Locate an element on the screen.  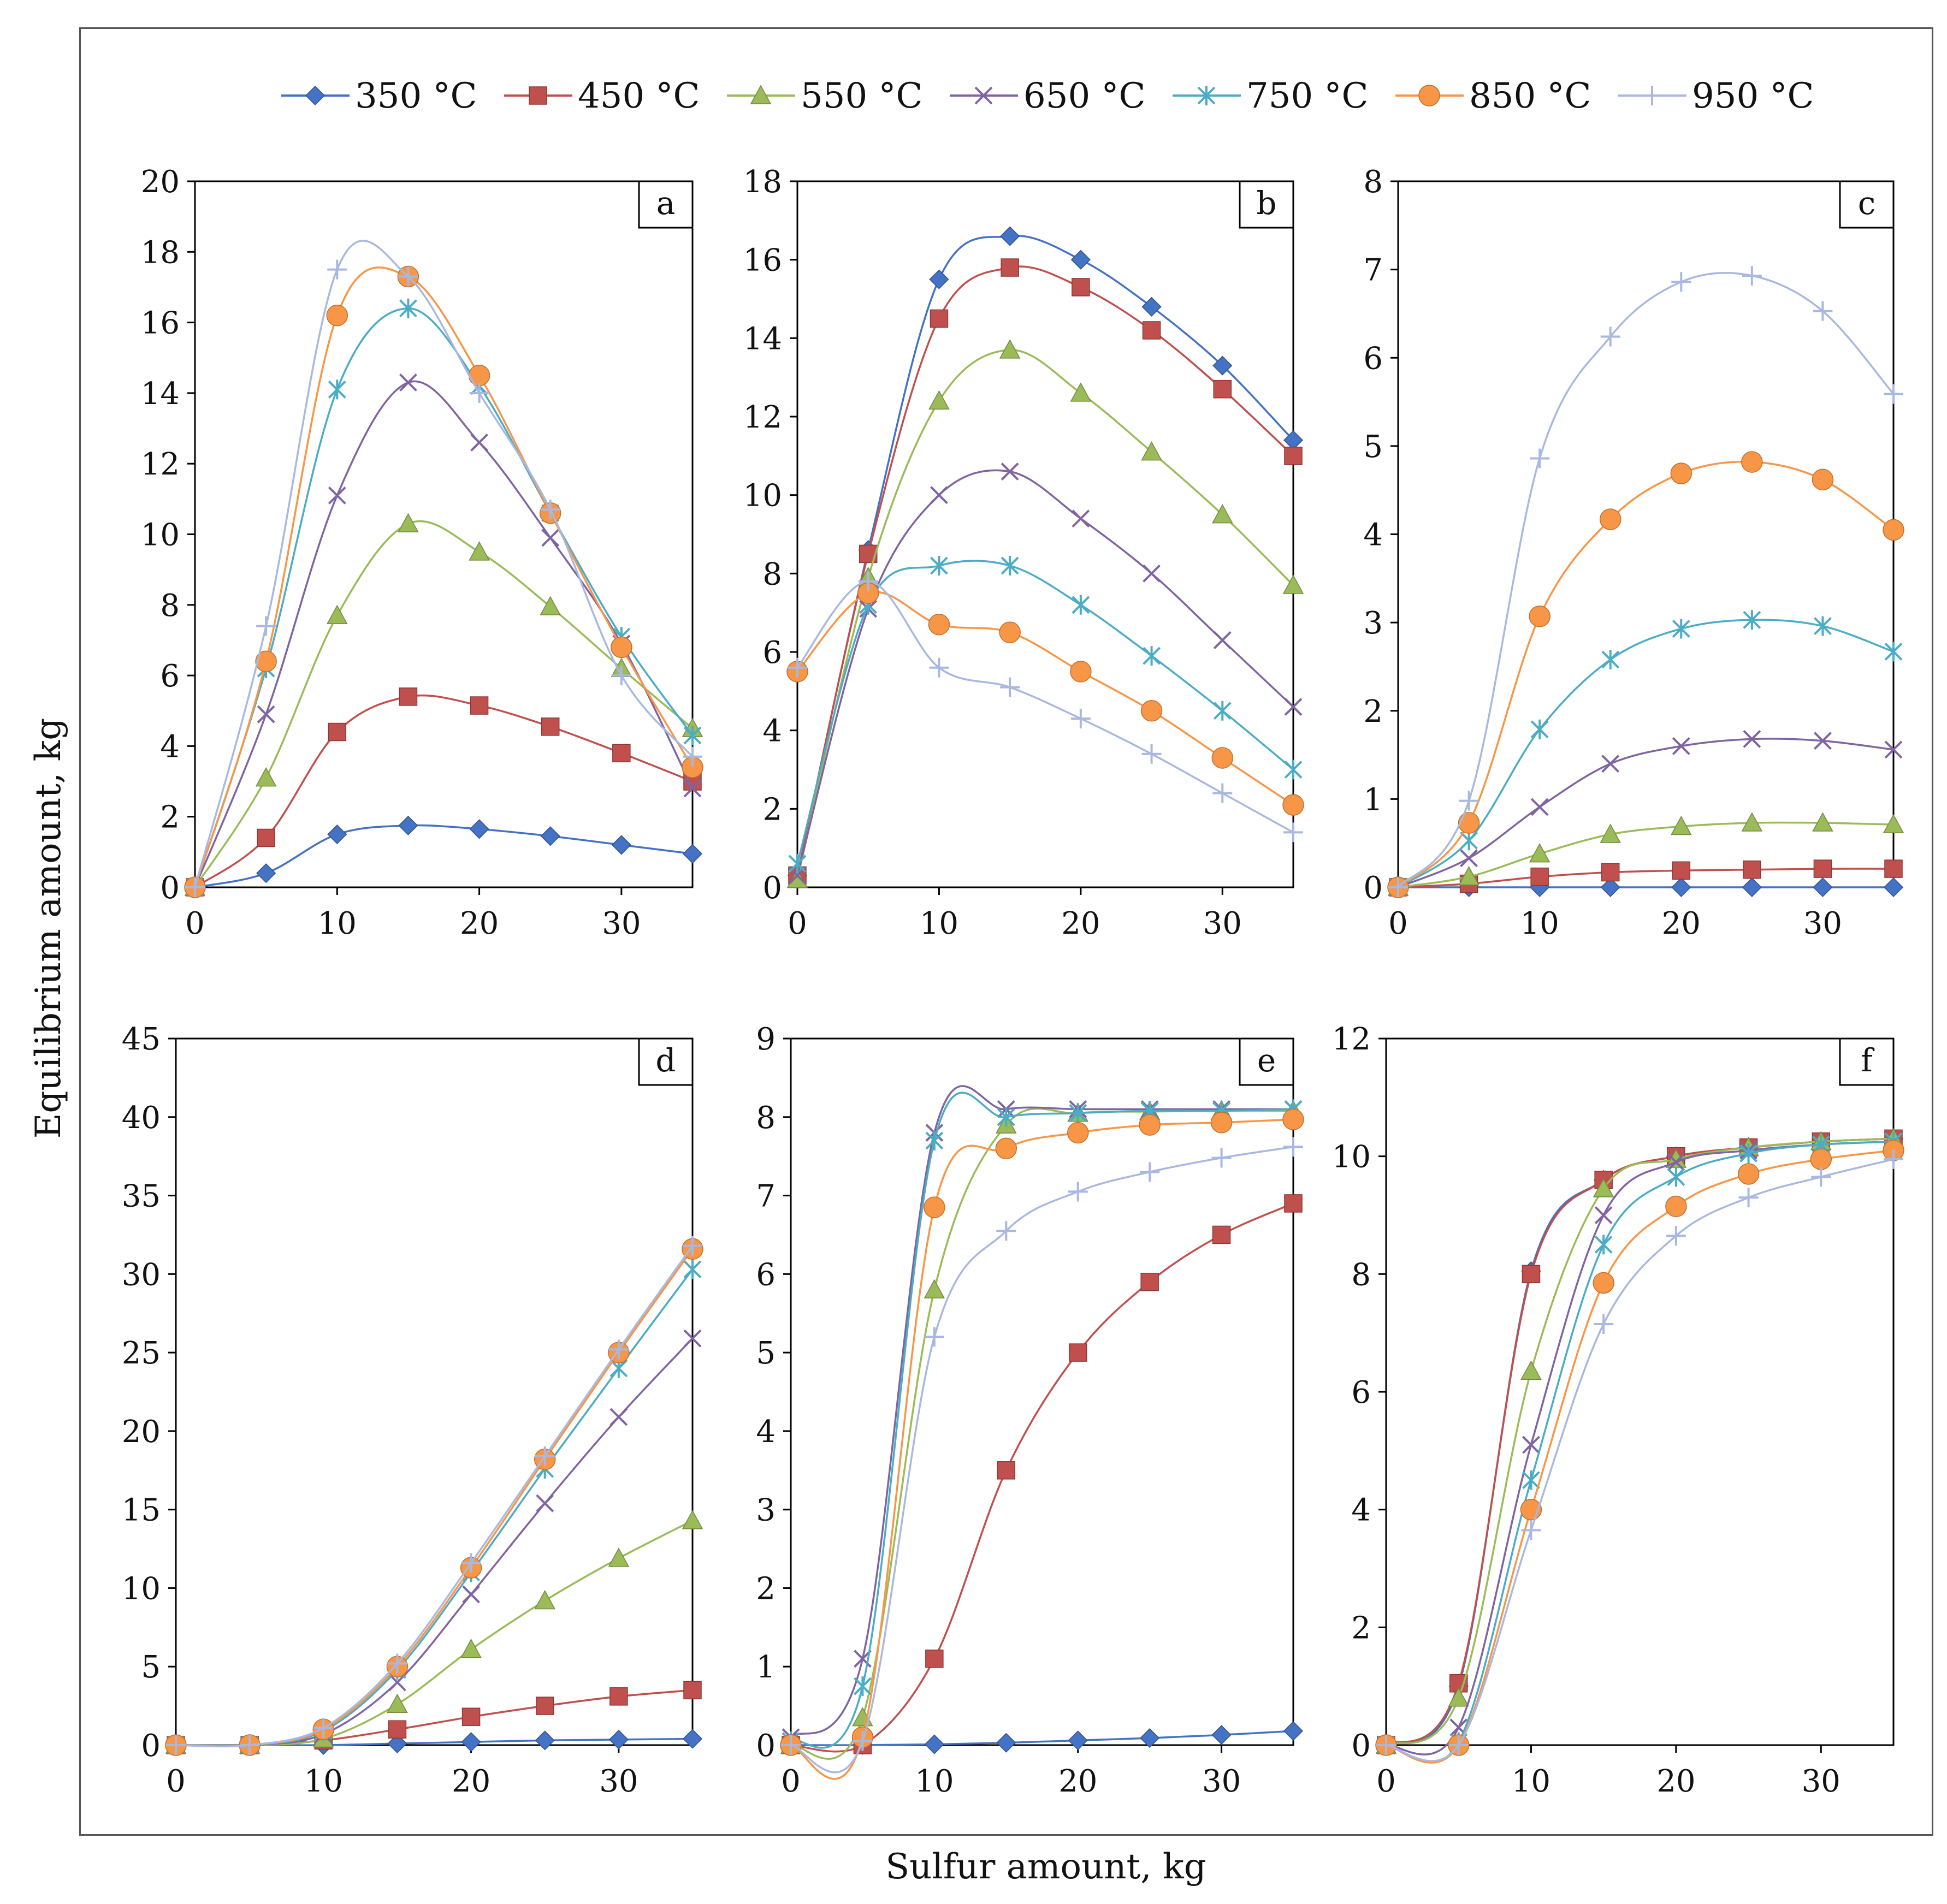
x-tick-label: 30 is located at coordinates (621, 923).